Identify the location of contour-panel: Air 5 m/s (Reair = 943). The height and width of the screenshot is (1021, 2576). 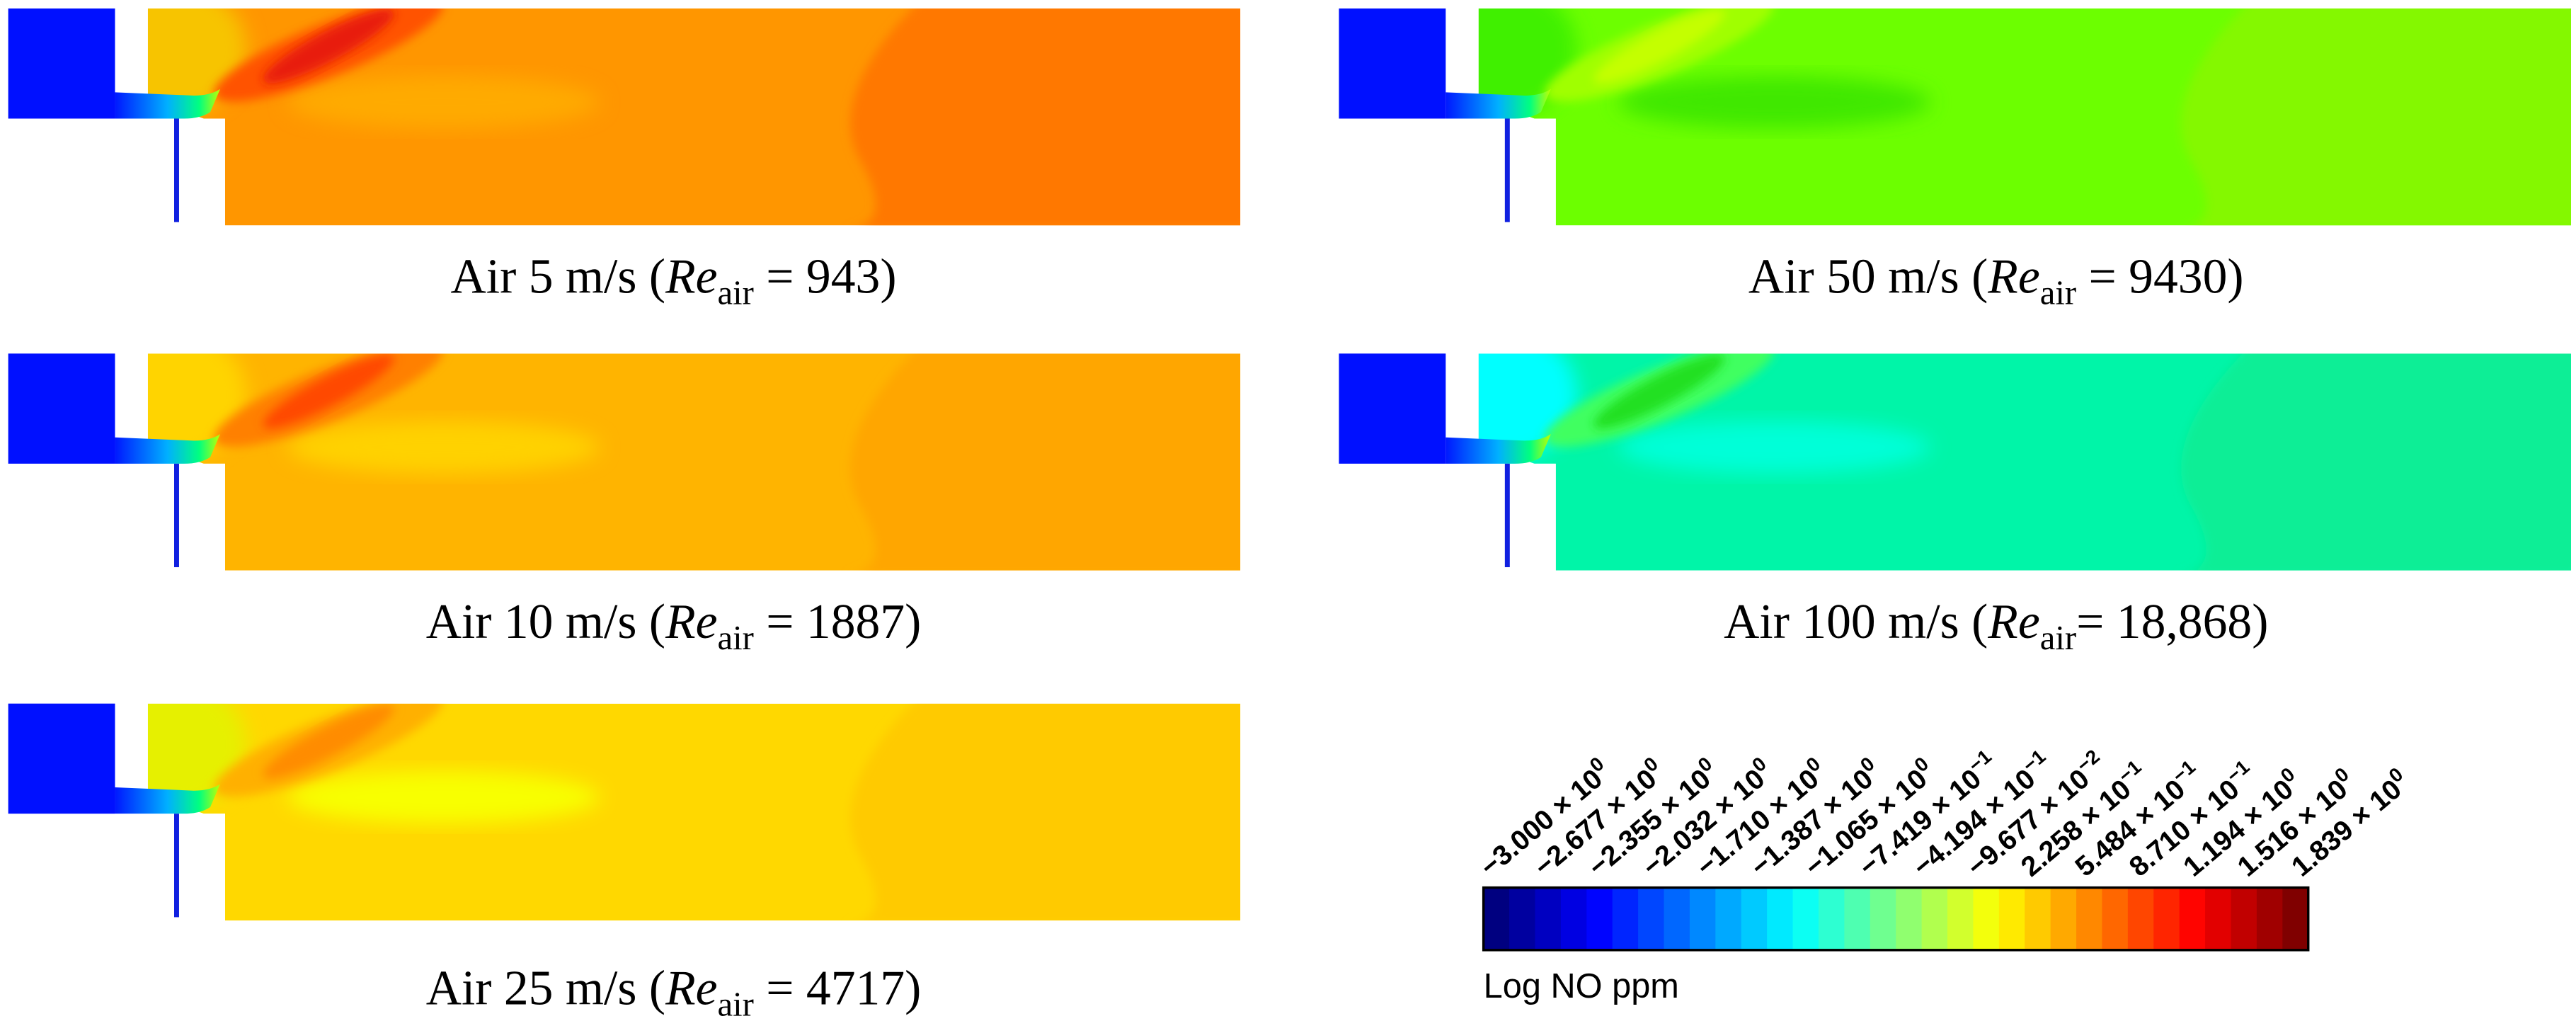
(624, 160).